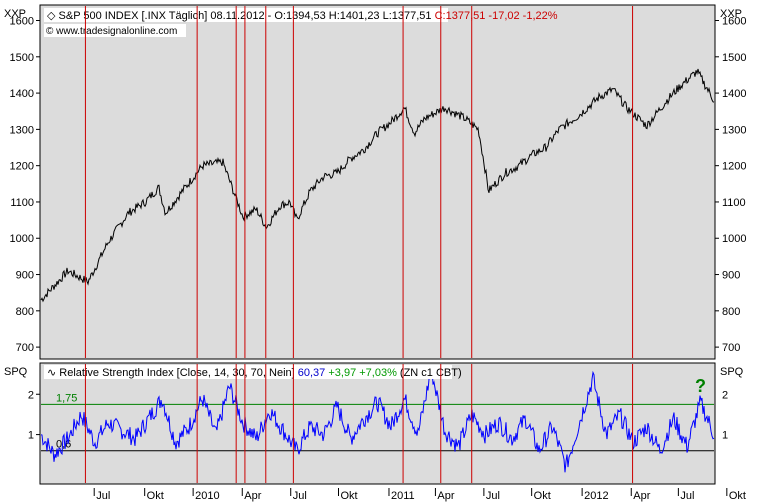 Image resolution: width=757 pixels, height=504 pixels. I want to click on copyright-text: © www.tradesignalonline.com, so click(111, 31).